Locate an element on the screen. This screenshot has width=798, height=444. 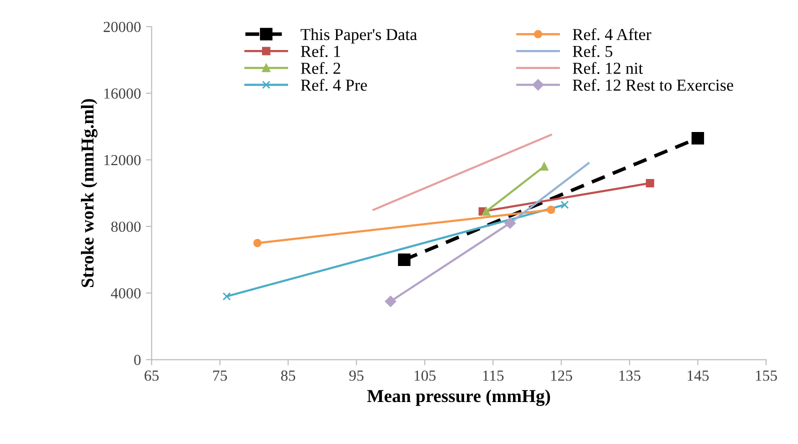
x-axis-title: Mean pressure (mmHg) is located at coordinates (458, 397).